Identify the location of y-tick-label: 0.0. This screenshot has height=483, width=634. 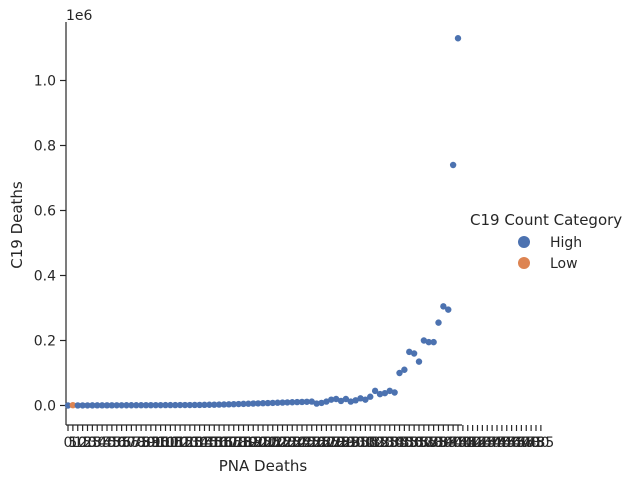
(45, 407).